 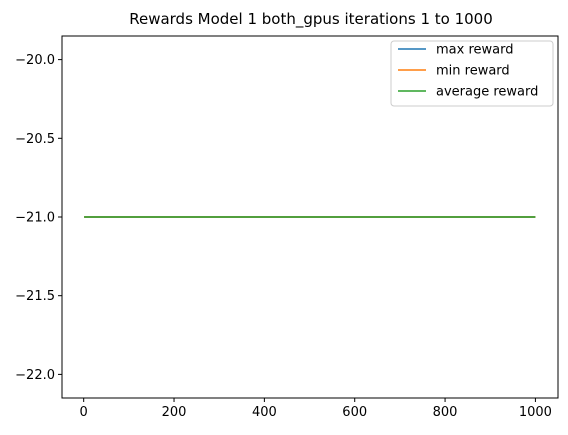 What do you see at coordinates (316, 409) in the screenshot?
I see `x-axis-ticks: 0 200 400 600 800 1000` at bounding box center [316, 409].